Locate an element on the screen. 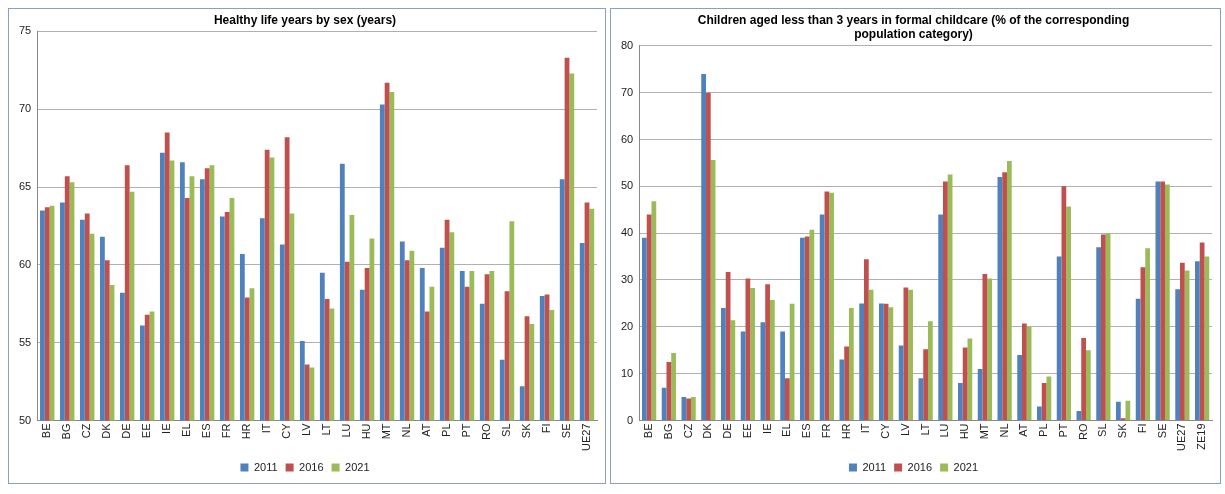  y-tick-label: 50 is located at coordinates (25, 419).